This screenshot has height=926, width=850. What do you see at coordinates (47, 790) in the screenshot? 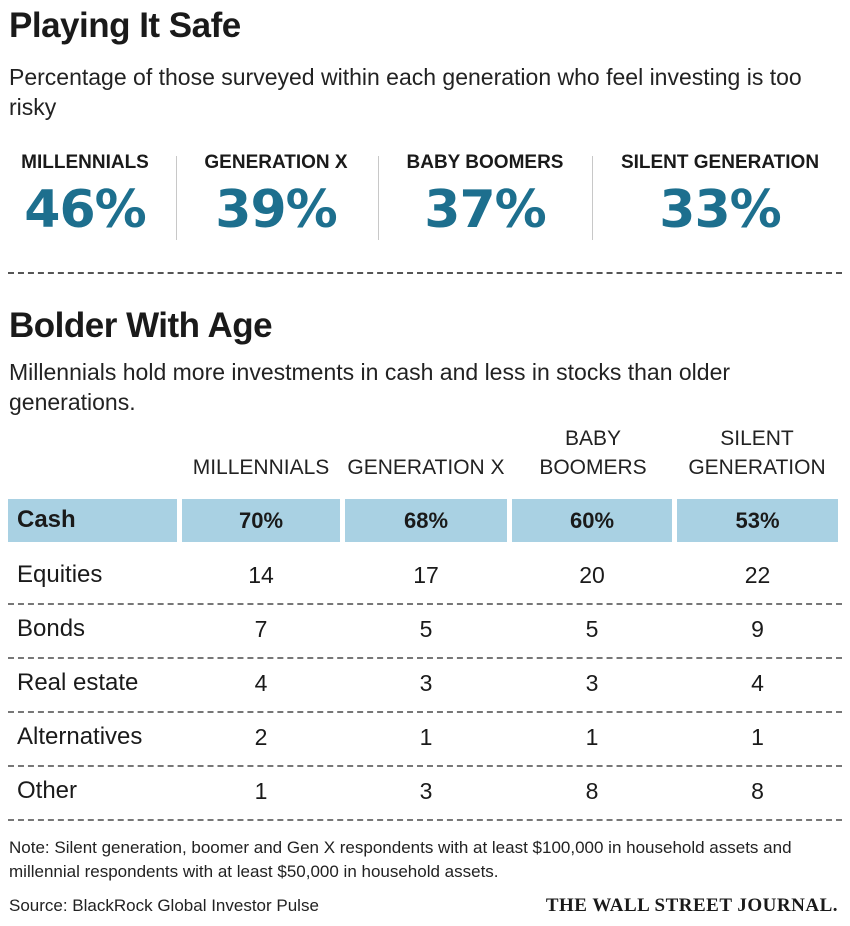
I see `row-label-other: Other` at bounding box center [47, 790].